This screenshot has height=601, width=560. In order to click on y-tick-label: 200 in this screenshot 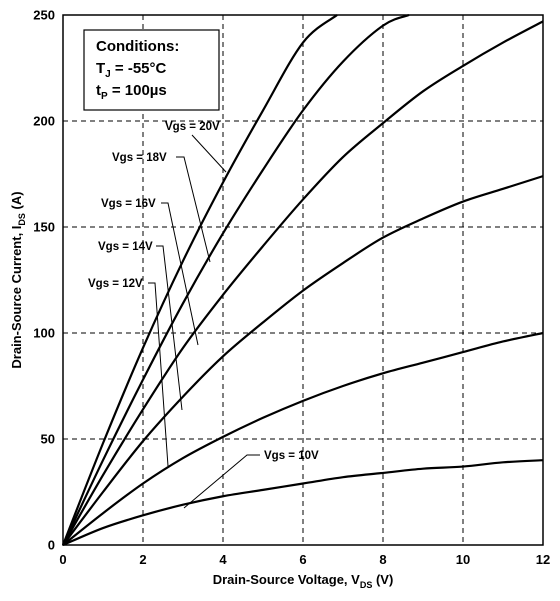, I will do `click(44, 121)`.